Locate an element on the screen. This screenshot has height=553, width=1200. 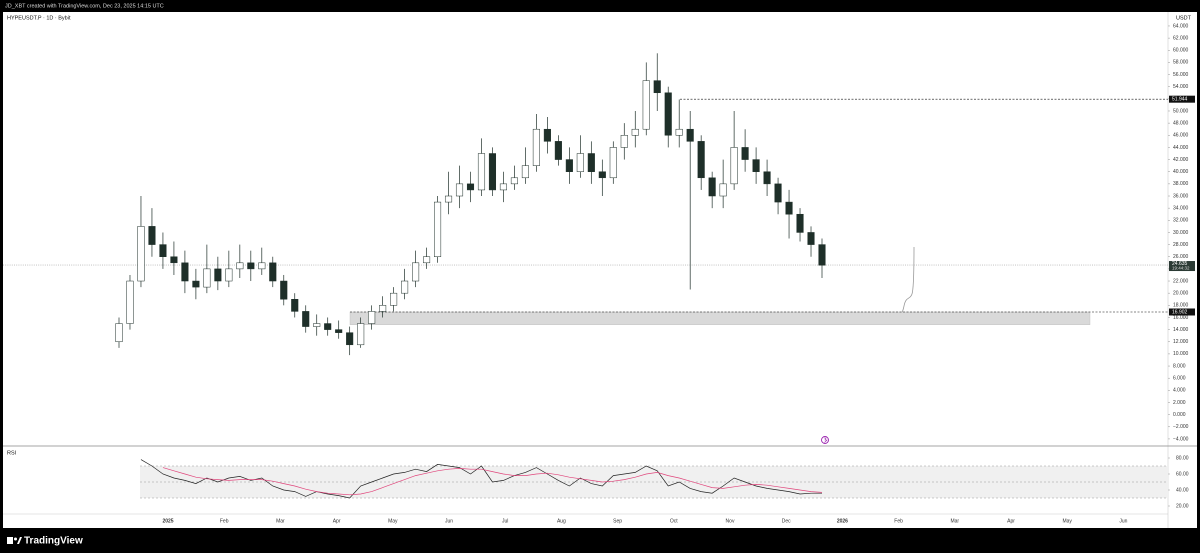
last-price-label: 24.635 is located at coordinates (1180, 264).